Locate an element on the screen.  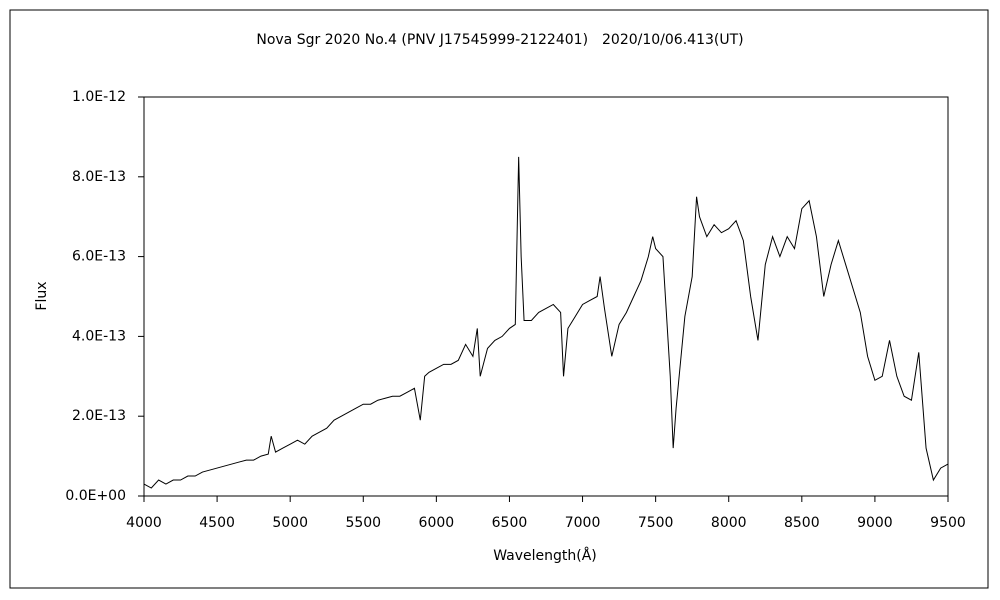
x-tick-label: 5500 is located at coordinates (363, 523).